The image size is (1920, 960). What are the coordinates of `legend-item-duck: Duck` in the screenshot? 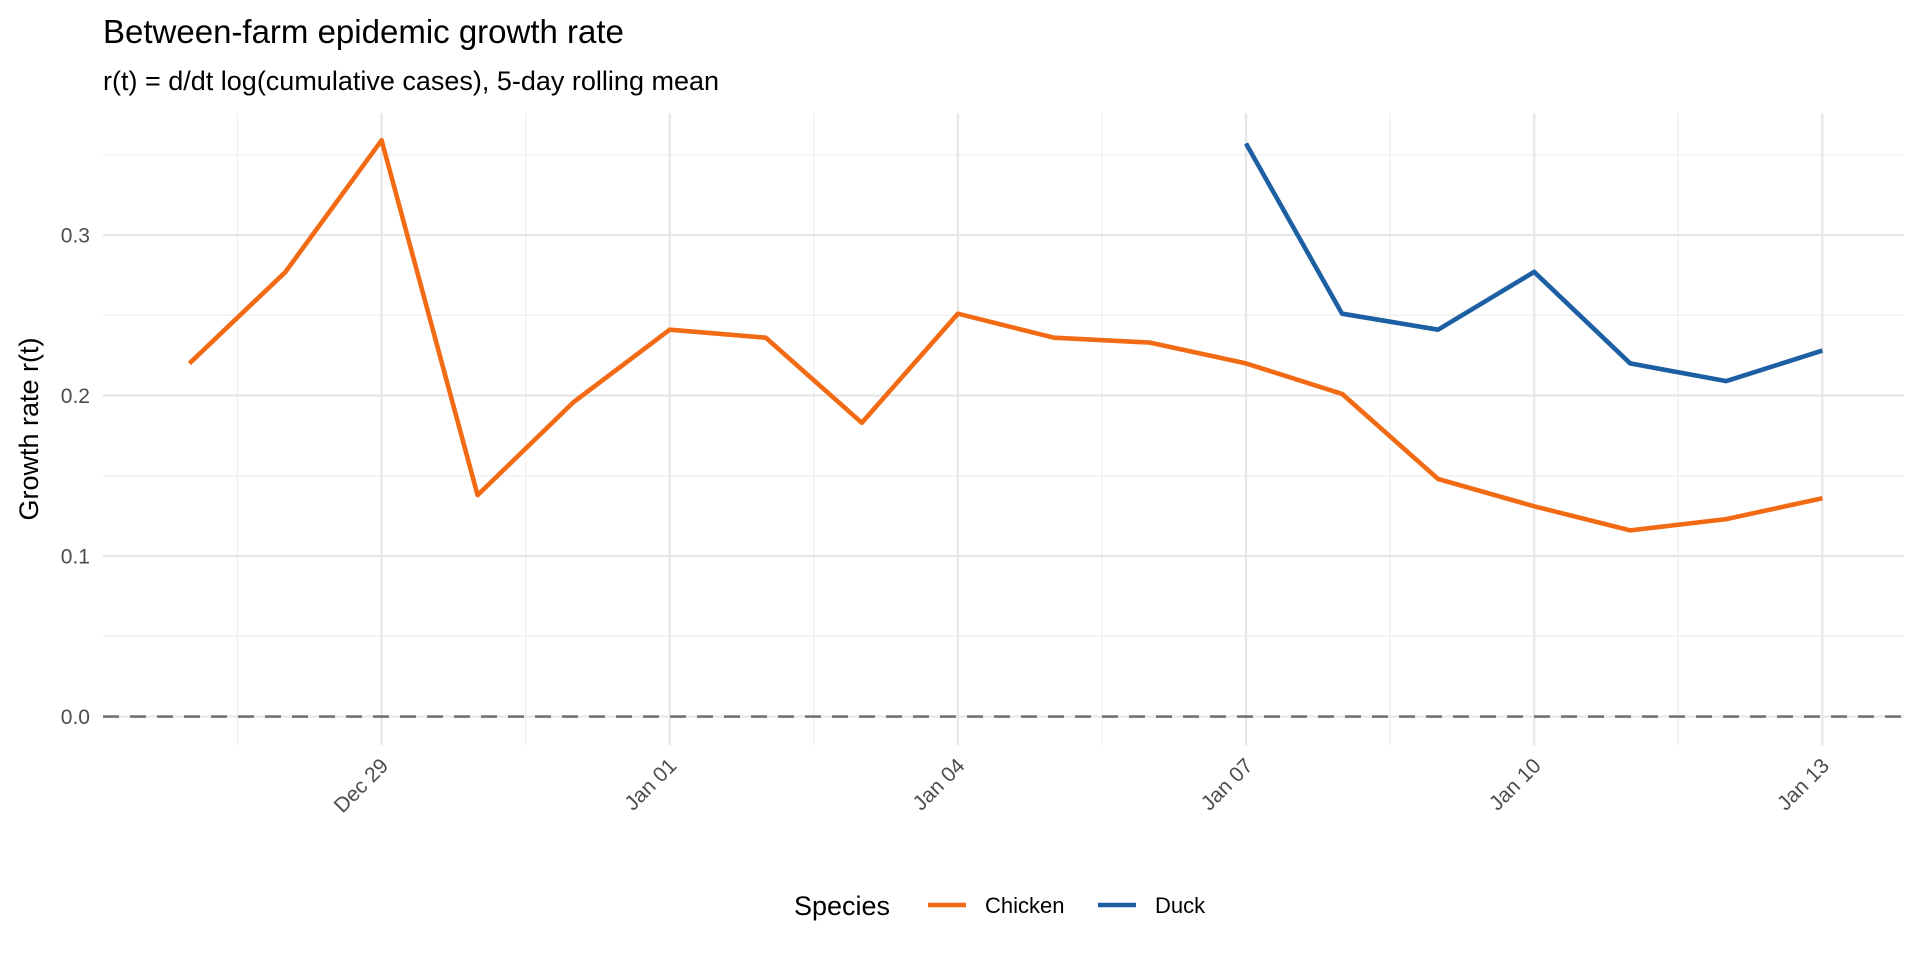 It's located at (1152, 905).